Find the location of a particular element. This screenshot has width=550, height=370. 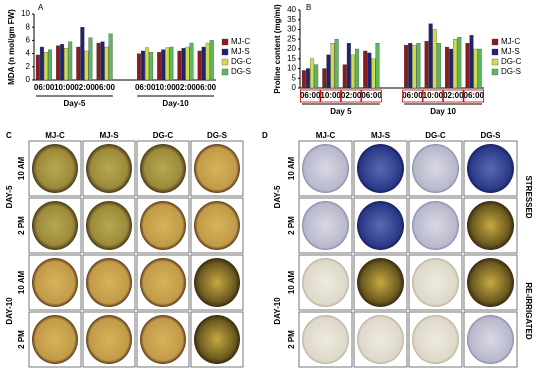

legend-label: DG-S is located at coordinates (241, 71).